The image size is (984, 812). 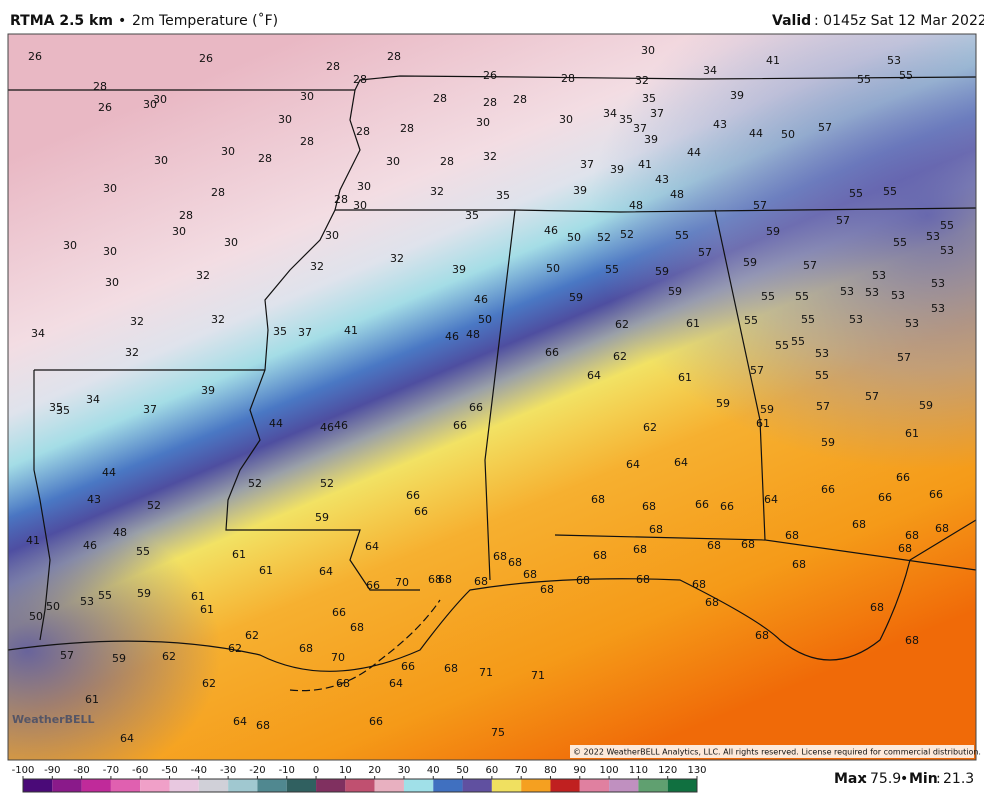 What do you see at coordinates (111, 770) in the screenshot?
I see `colorbar-tick-label: -70` at bounding box center [111, 770].